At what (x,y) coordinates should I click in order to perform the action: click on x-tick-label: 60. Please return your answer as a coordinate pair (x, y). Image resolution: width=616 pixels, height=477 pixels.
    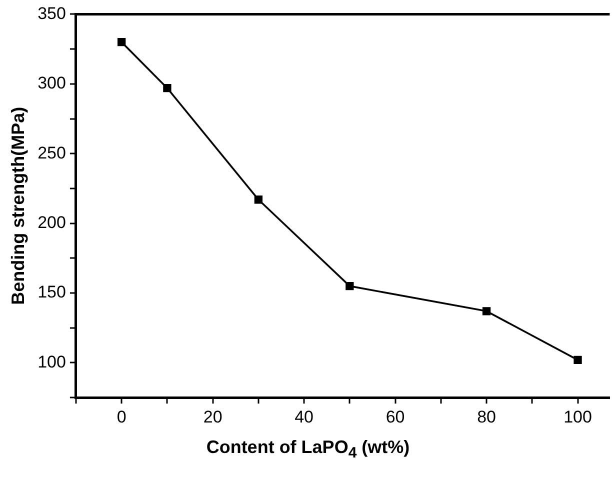
    Looking at the image, I should click on (395, 416).